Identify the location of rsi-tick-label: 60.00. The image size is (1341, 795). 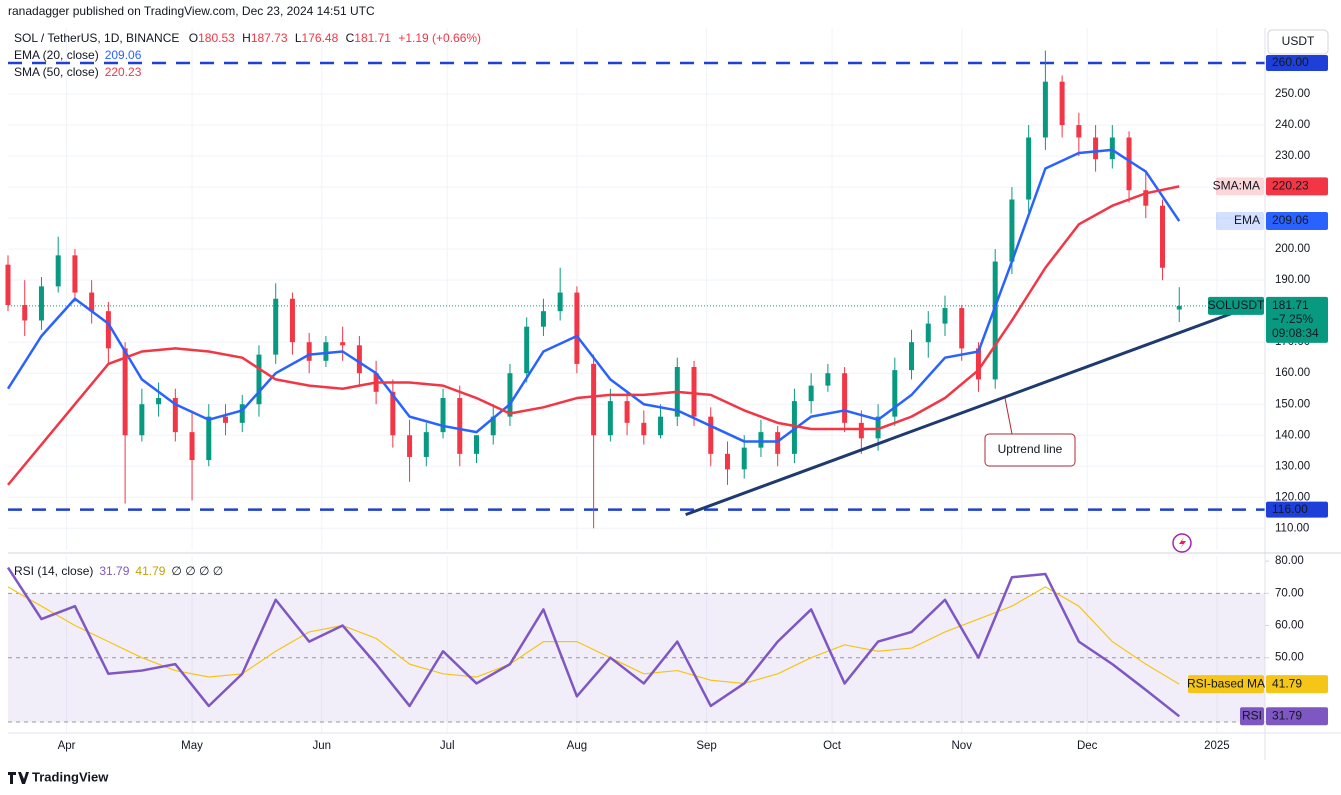
(1289, 626).